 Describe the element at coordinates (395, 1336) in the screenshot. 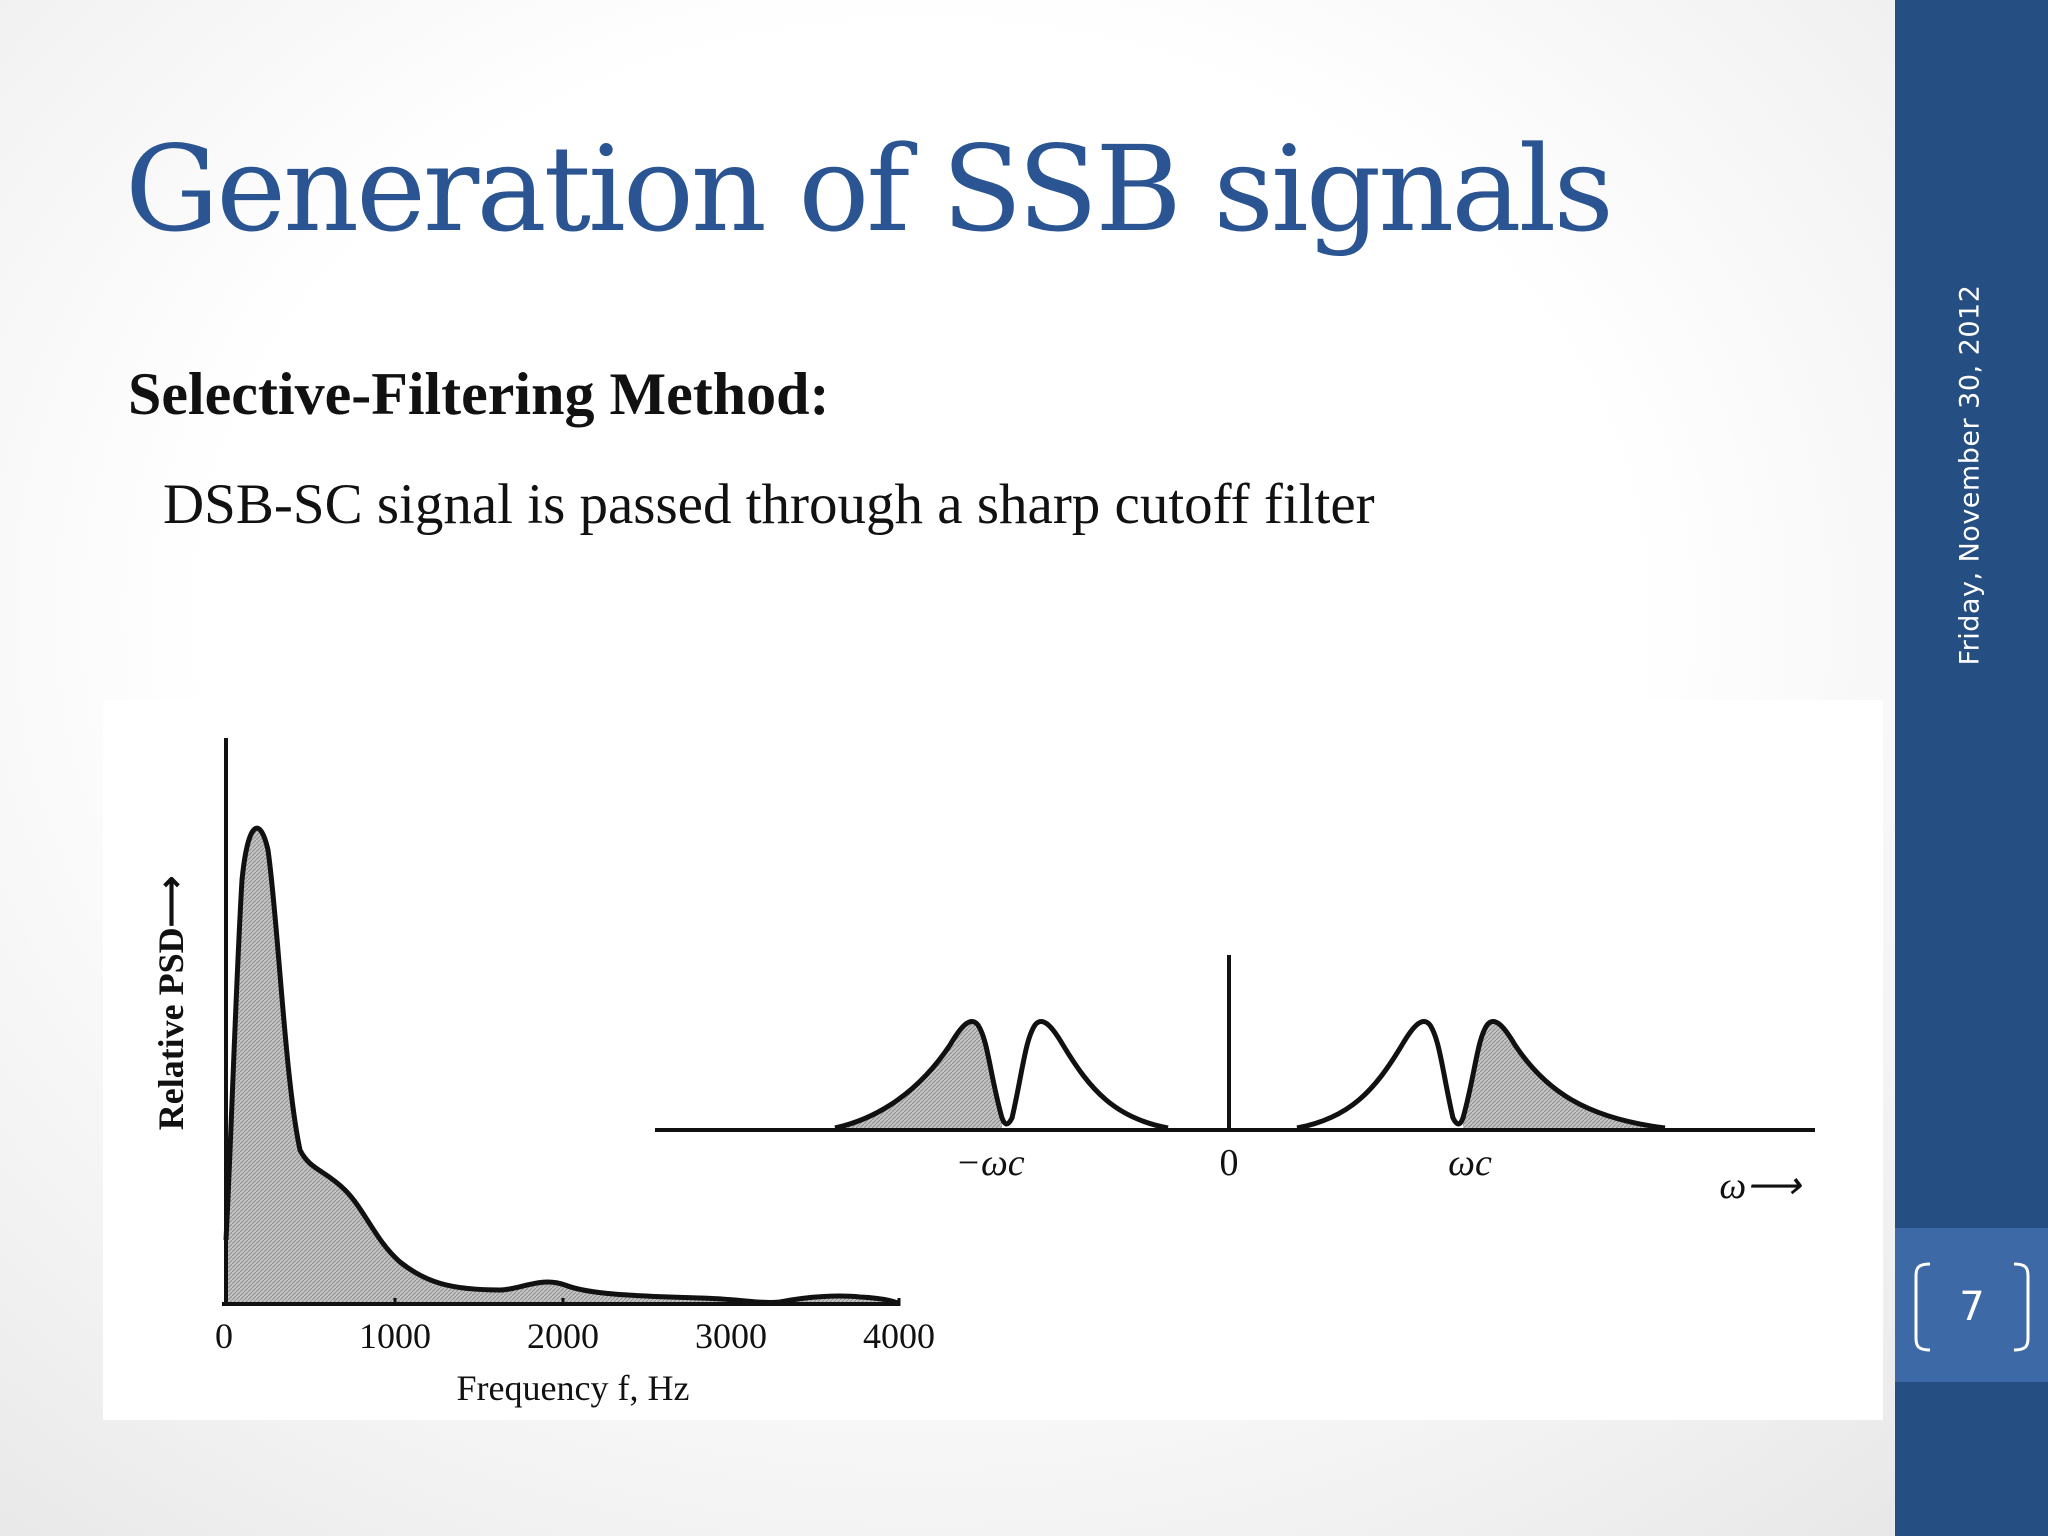

I see `psd-tick-label: 1000` at that location.